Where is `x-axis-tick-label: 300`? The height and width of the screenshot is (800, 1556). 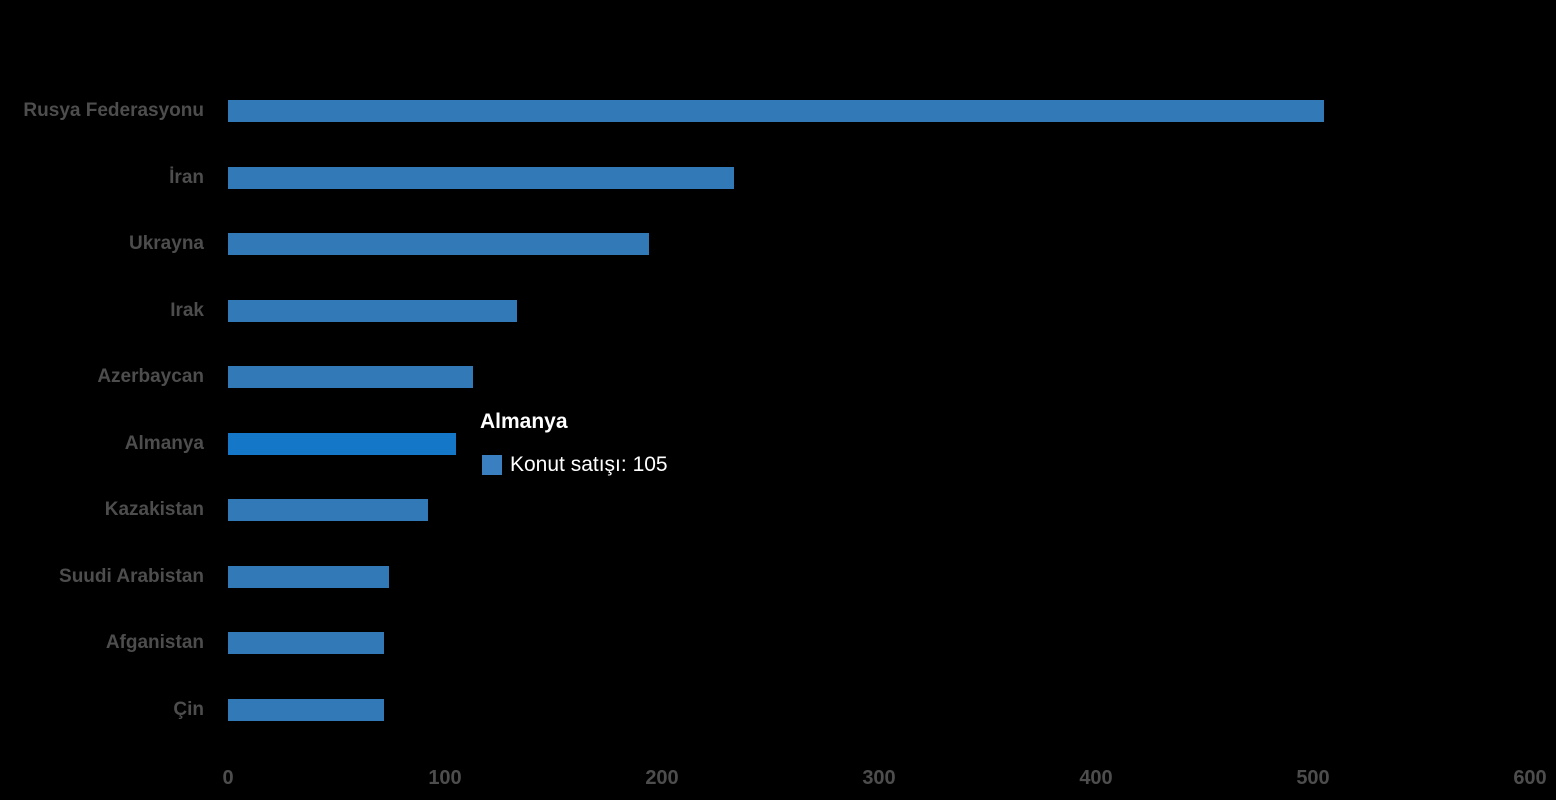
x-axis-tick-label: 300 is located at coordinates (879, 778).